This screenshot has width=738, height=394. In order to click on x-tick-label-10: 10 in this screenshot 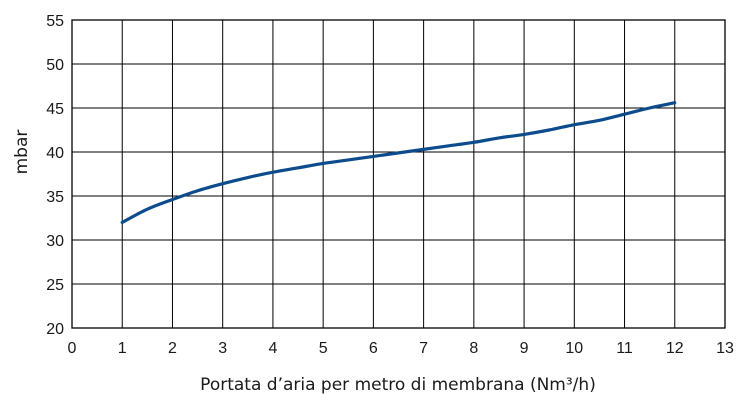, I will do `click(574, 348)`.